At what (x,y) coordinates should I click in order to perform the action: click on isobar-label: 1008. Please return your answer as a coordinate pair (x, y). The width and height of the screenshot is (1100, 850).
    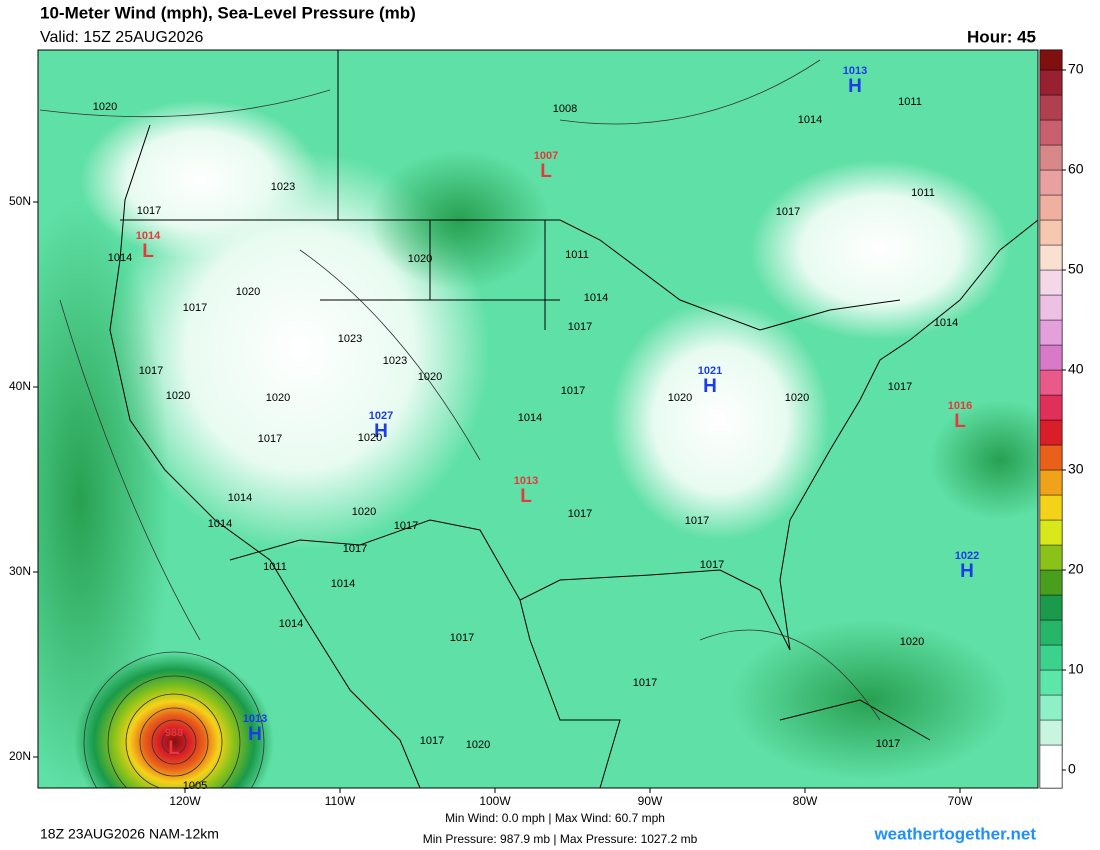
    Looking at the image, I should click on (565, 109).